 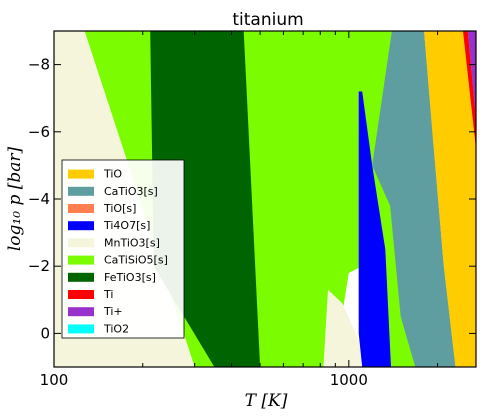 I want to click on svg-text: log₁₀ p [bar], so click(x=15, y=198).